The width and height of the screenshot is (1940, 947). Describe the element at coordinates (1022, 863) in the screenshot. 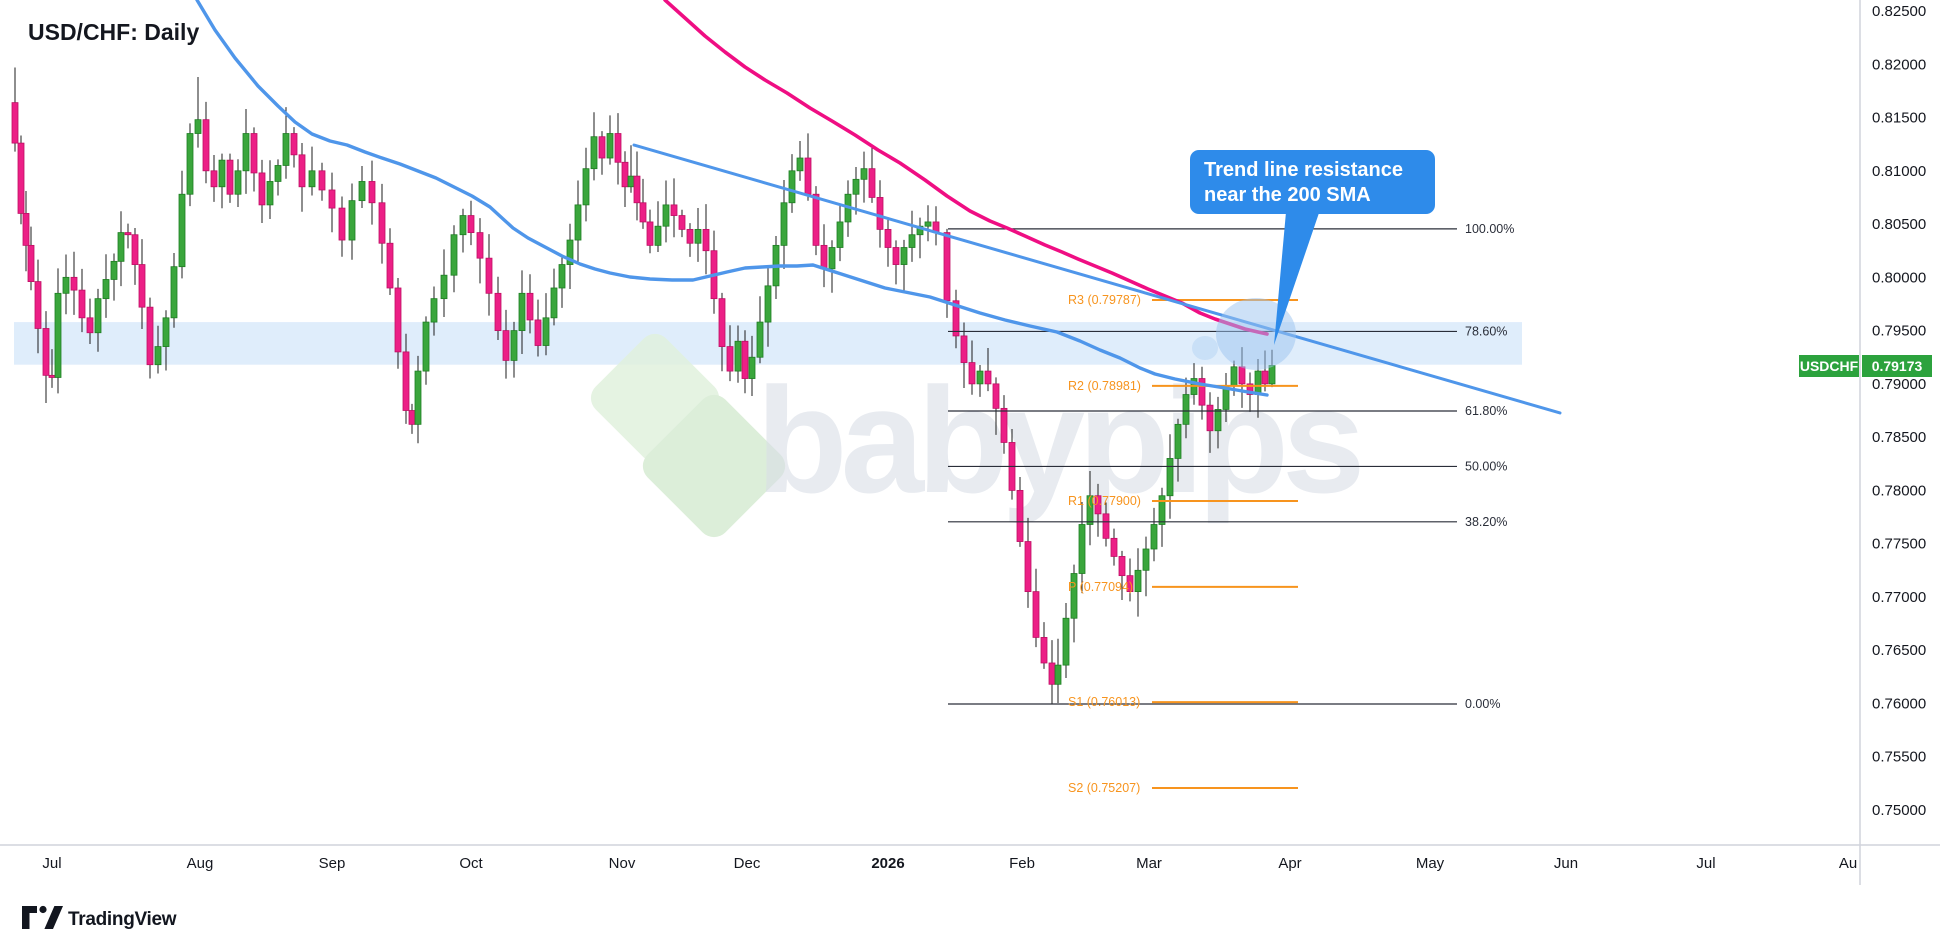

I see `month-label: Feb` at that location.